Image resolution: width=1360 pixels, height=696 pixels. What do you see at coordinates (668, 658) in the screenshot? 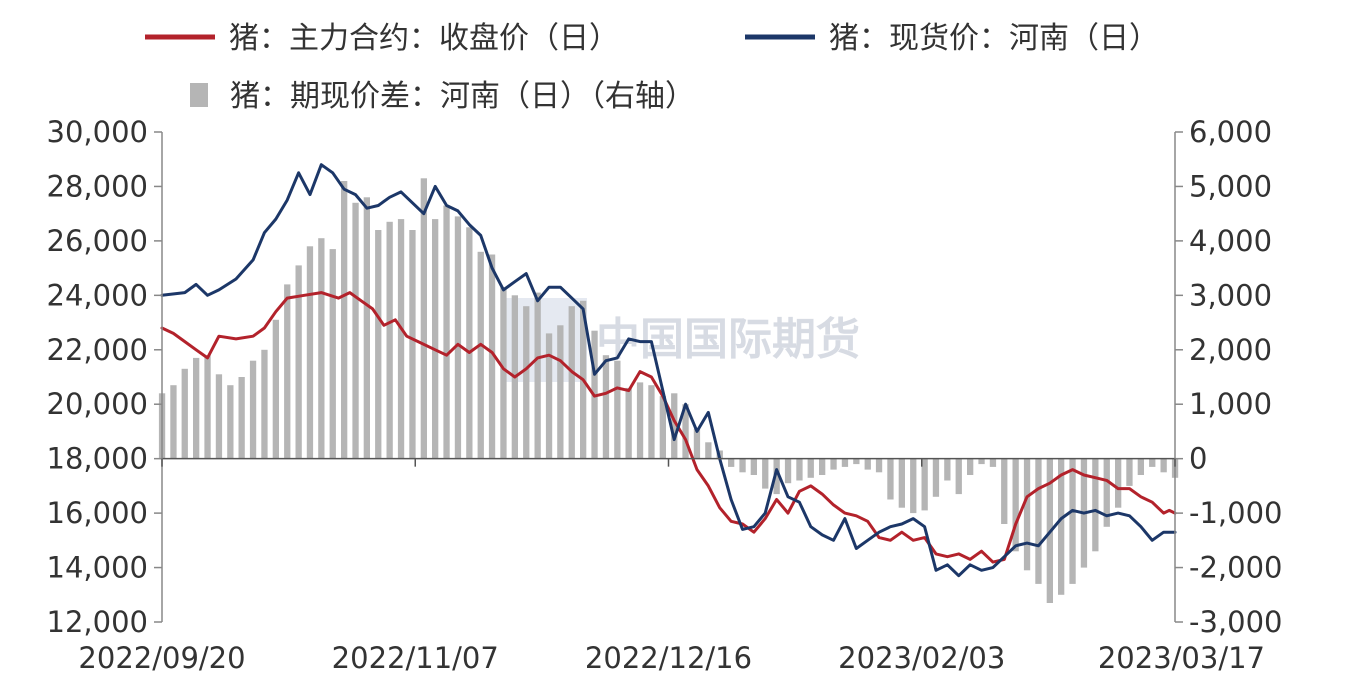
I see `x-tick-label: 2022/12/16` at bounding box center [668, 658].